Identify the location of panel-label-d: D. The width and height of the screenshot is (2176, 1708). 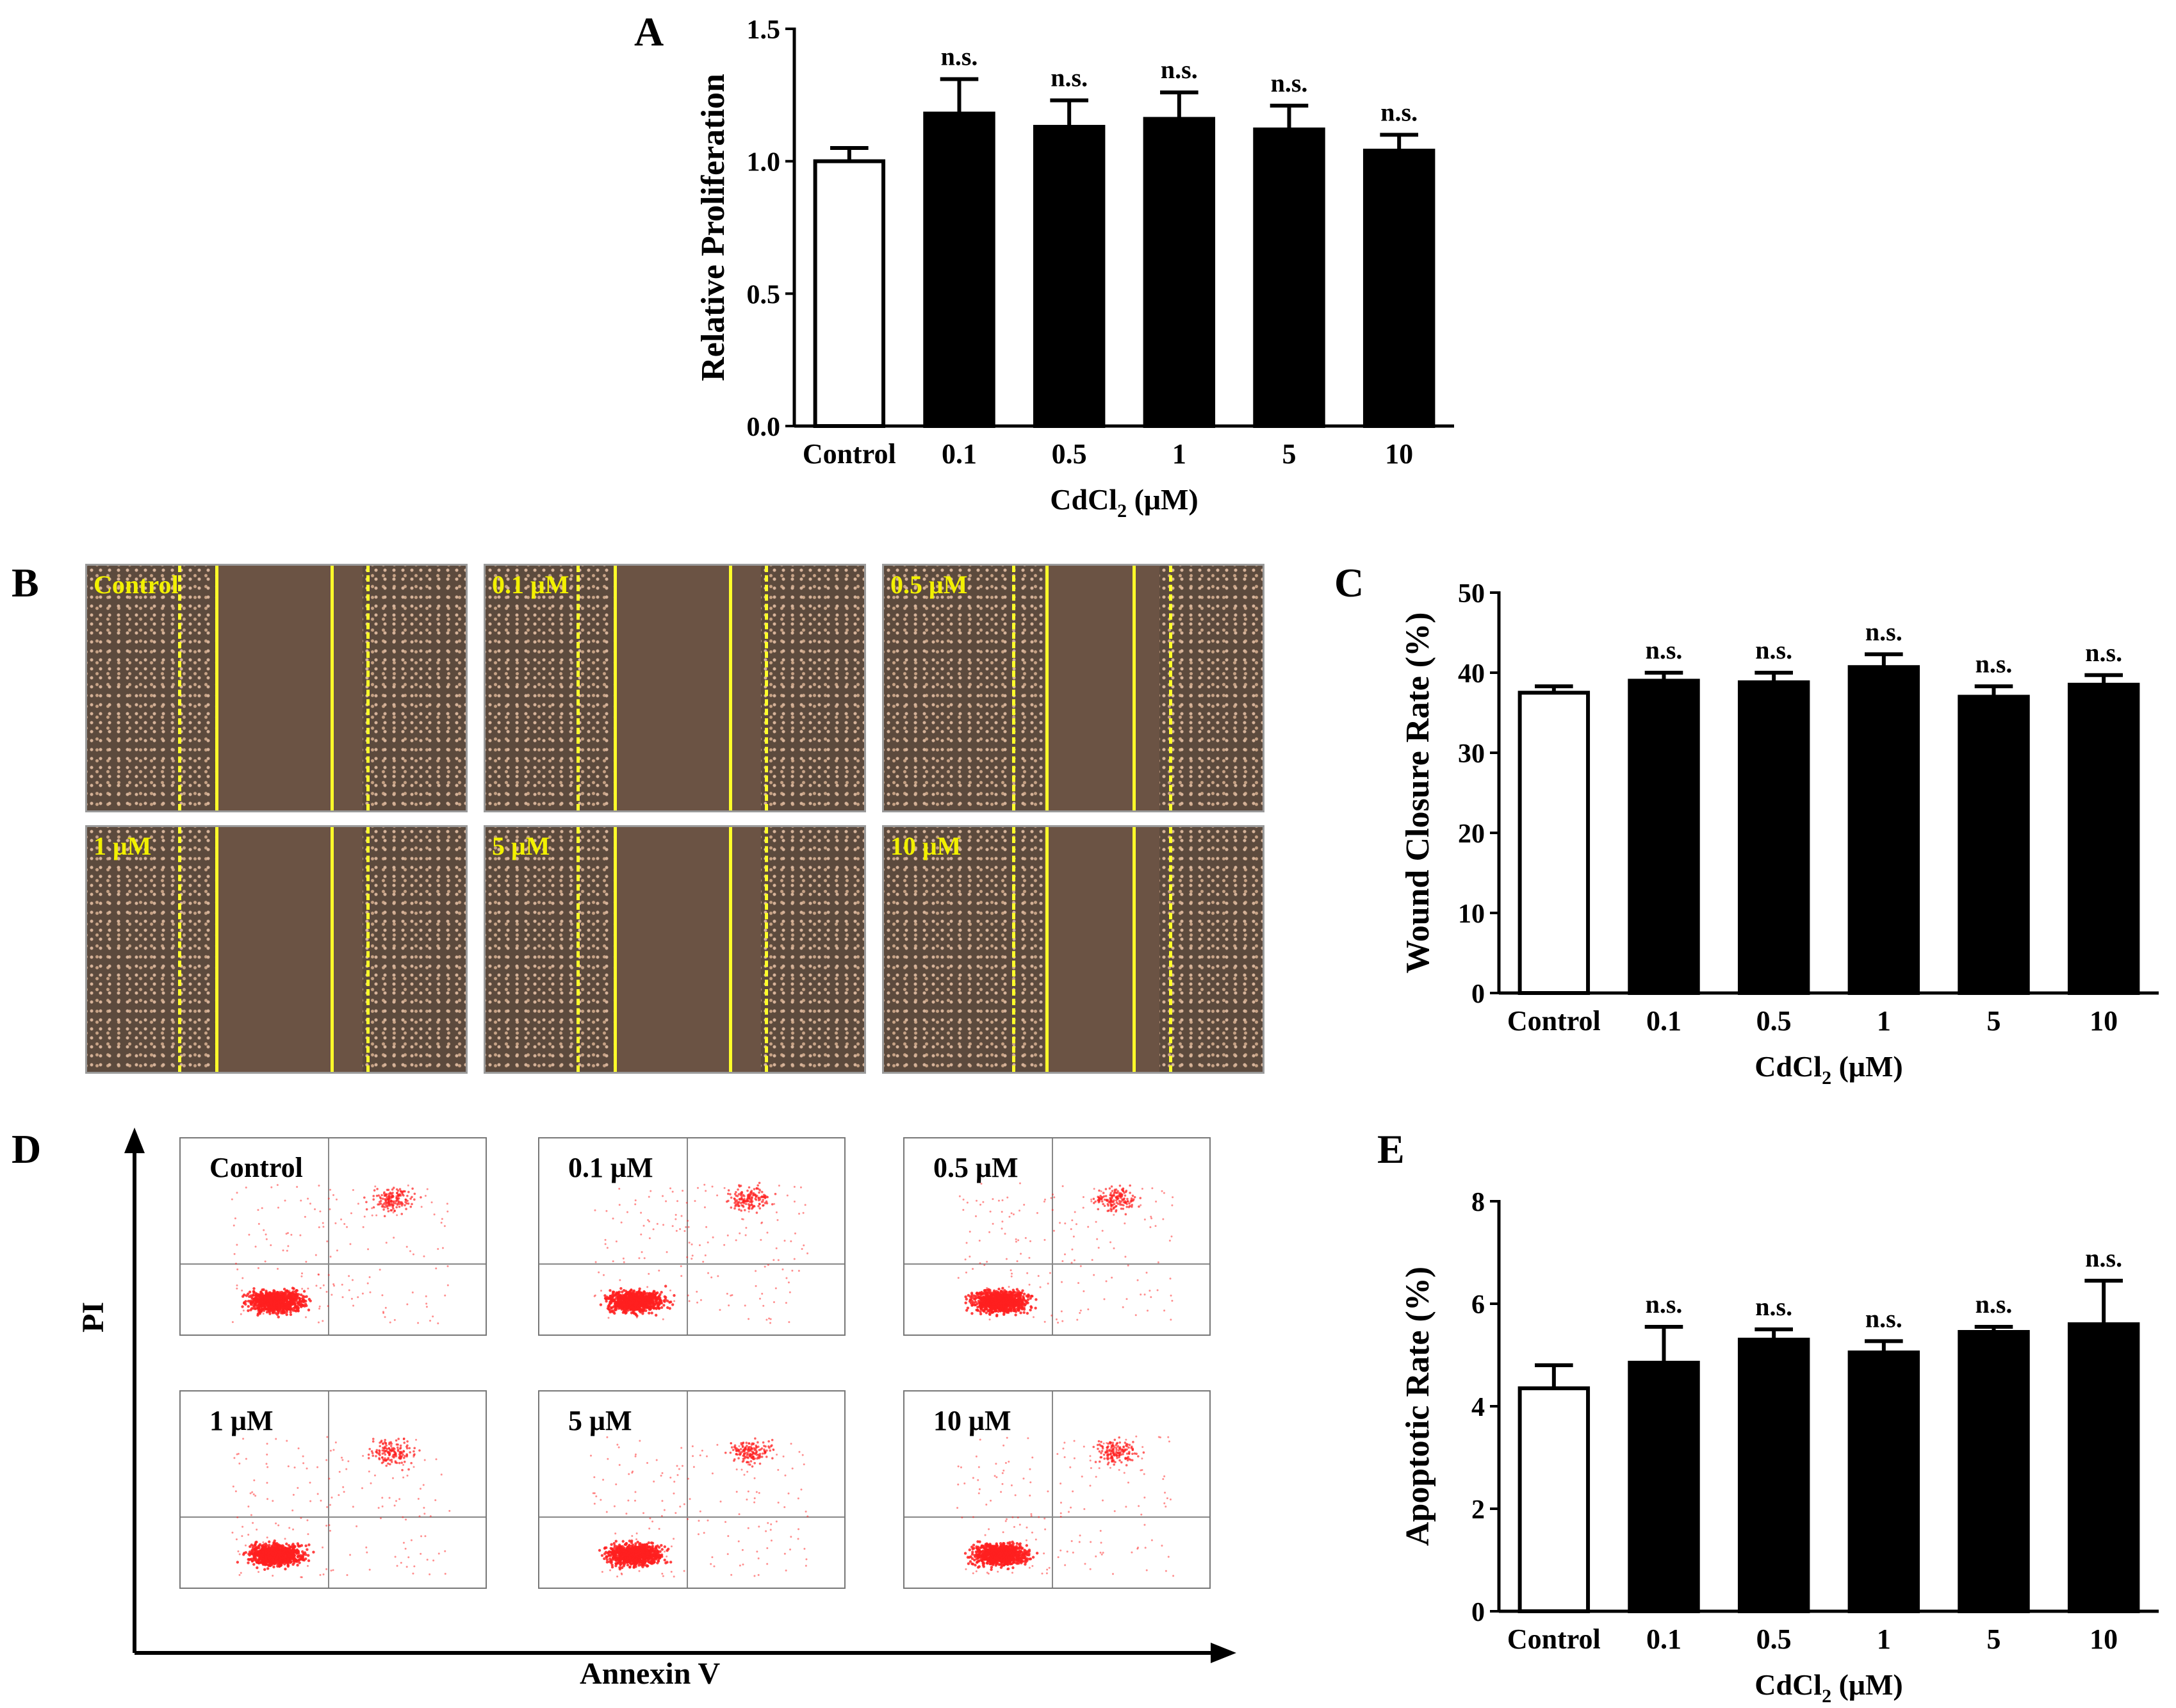
(27, 1149).